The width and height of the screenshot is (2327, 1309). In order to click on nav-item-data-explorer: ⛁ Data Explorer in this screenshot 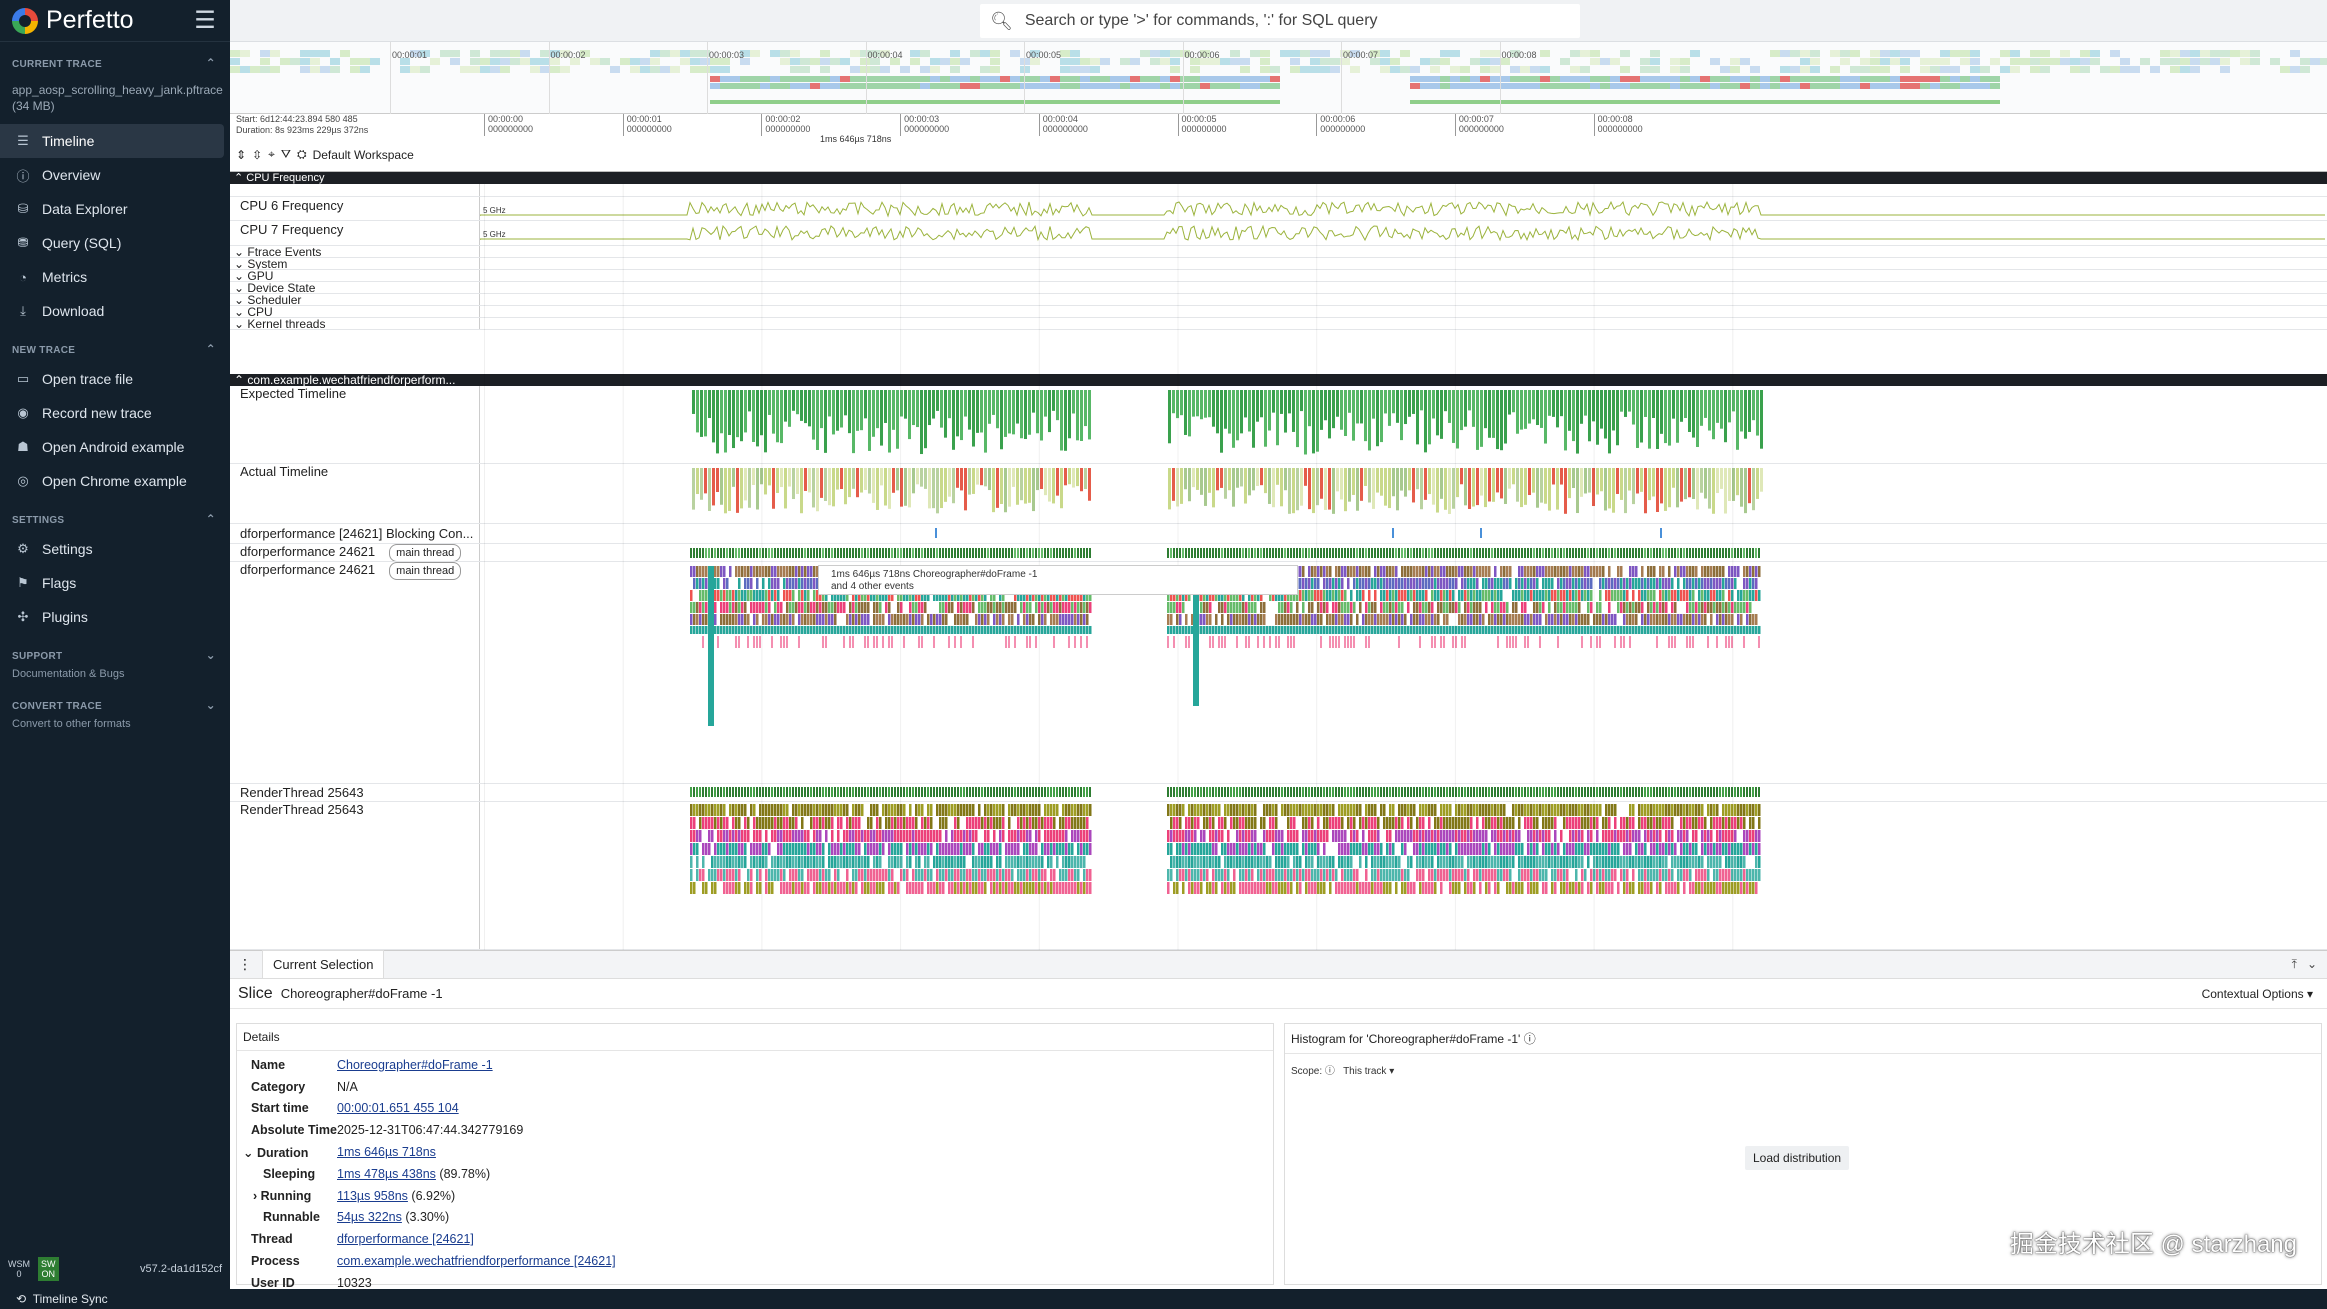, I will do `click(115, 209)`.